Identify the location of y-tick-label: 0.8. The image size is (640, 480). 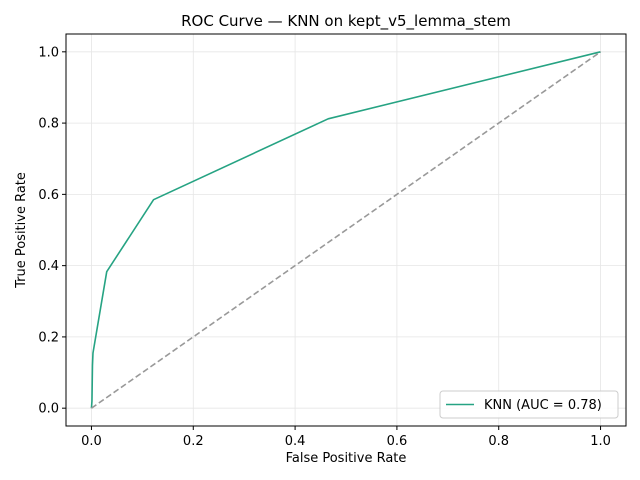
(48, 124).